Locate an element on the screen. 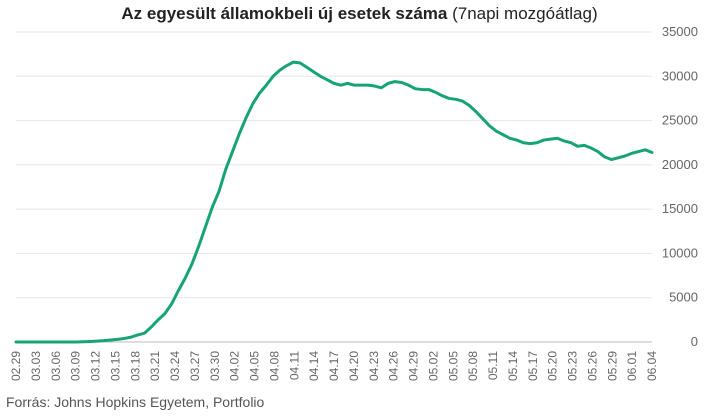 This screenshot has height=418, width=719. x-tick-label: 05.02 is located at coordinates (433, 366).